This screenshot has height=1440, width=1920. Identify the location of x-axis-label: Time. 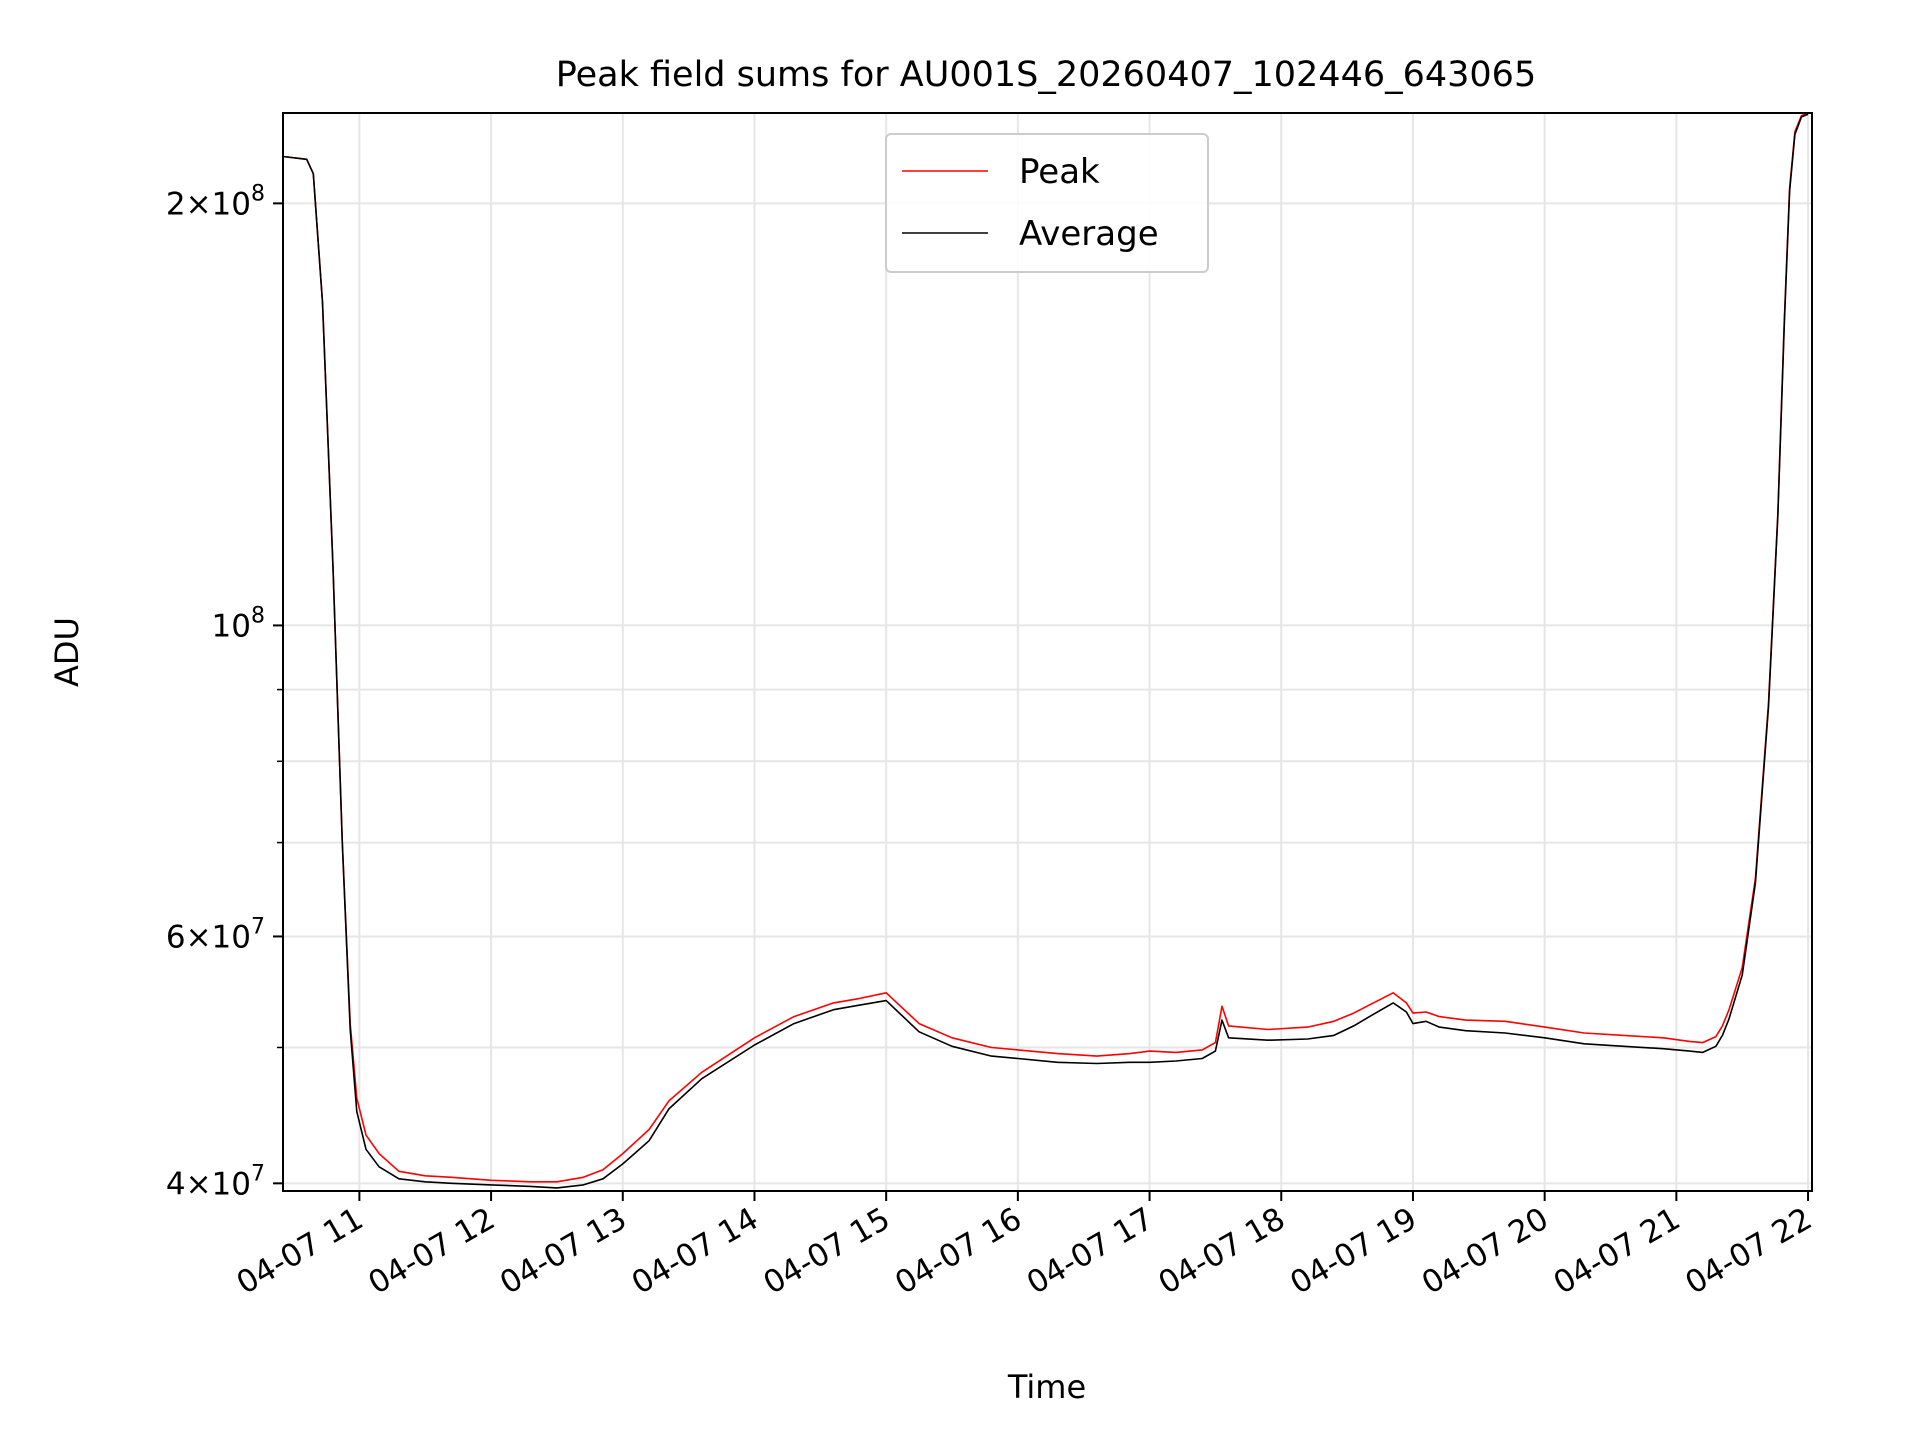
(1046, 1387).